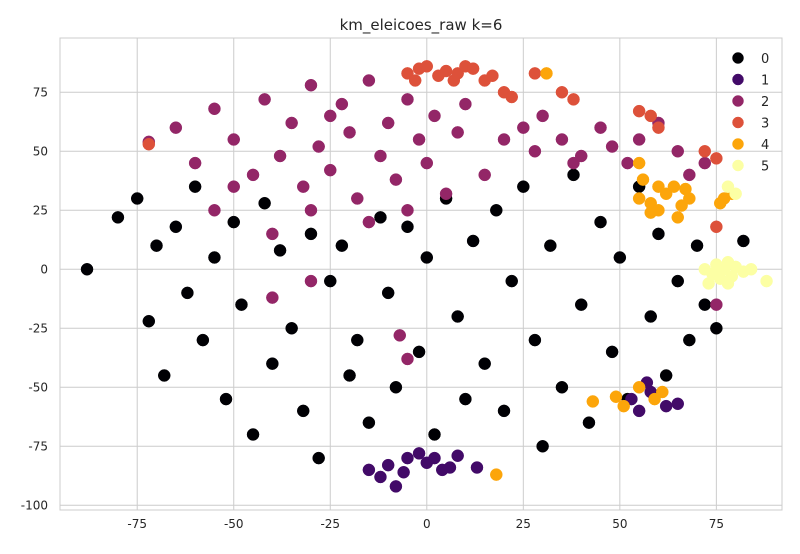 Image resolution: width=800 pixels, height=554 pixels. I want to click on y-tick-label: 75, so click(40, 92).